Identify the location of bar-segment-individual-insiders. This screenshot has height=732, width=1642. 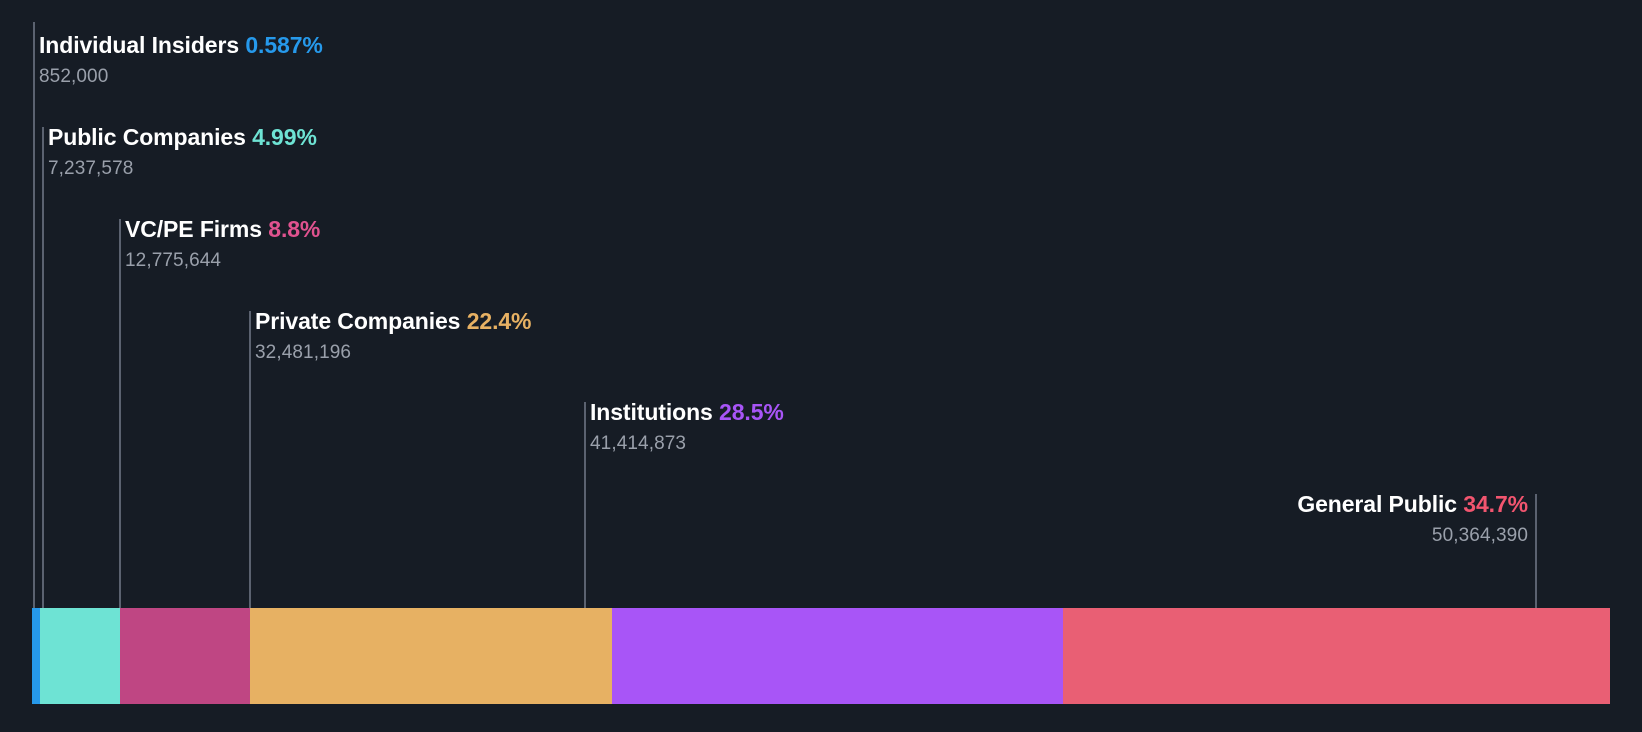
(36, 656).